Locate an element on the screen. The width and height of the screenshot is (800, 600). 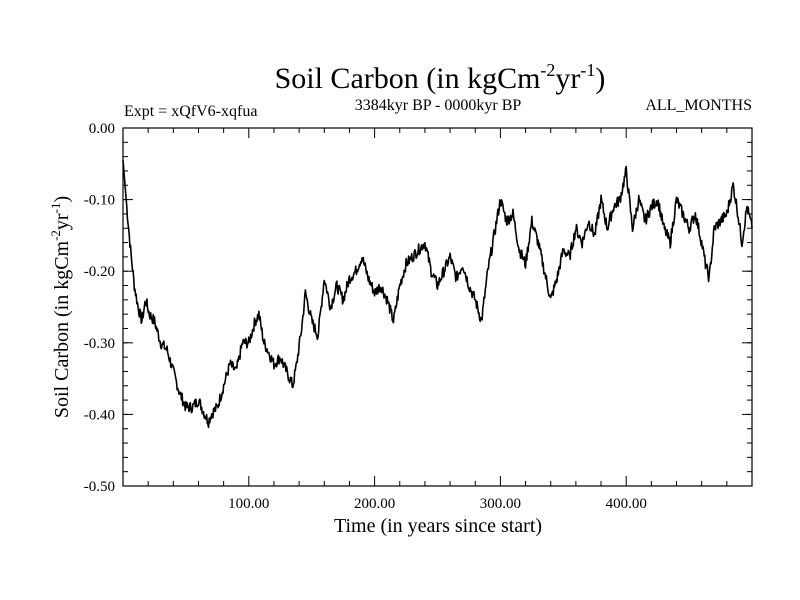
y-tick-label: -0.20 is located at coordinates (99, 272).